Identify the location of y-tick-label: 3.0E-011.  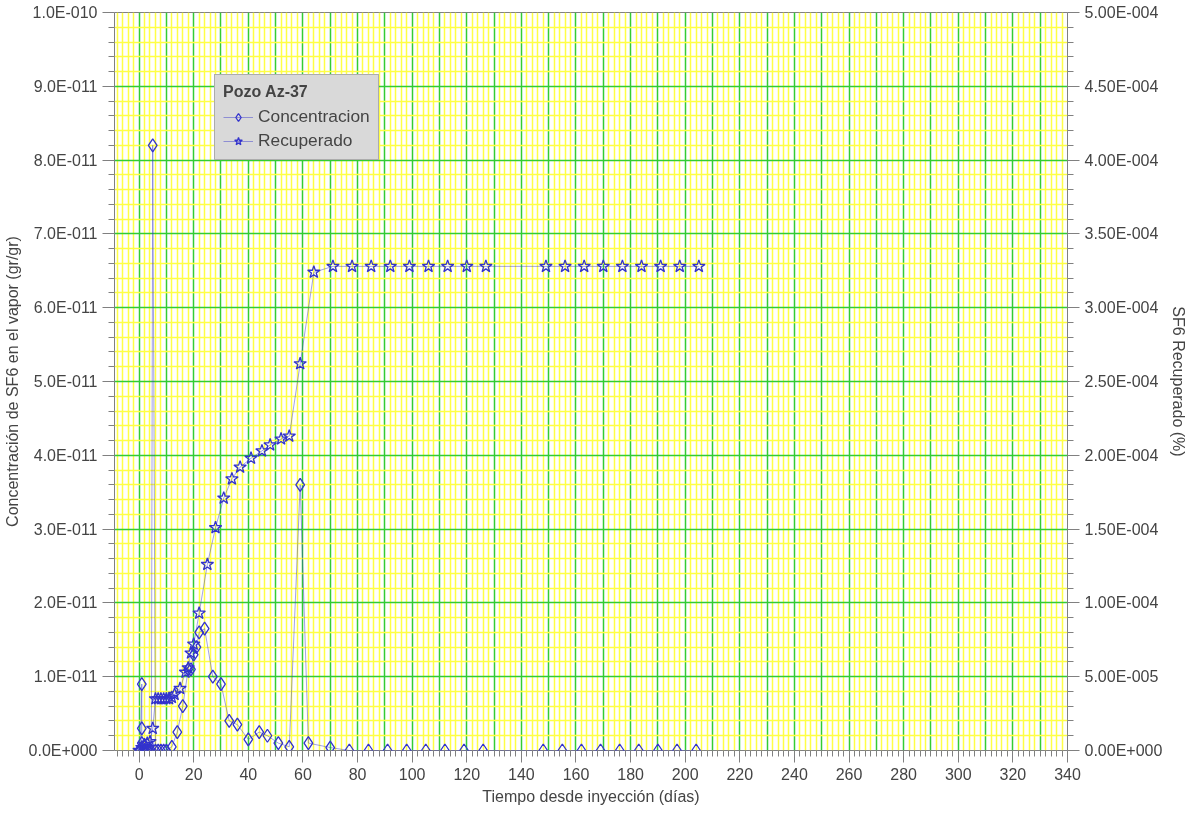
(65, 529).